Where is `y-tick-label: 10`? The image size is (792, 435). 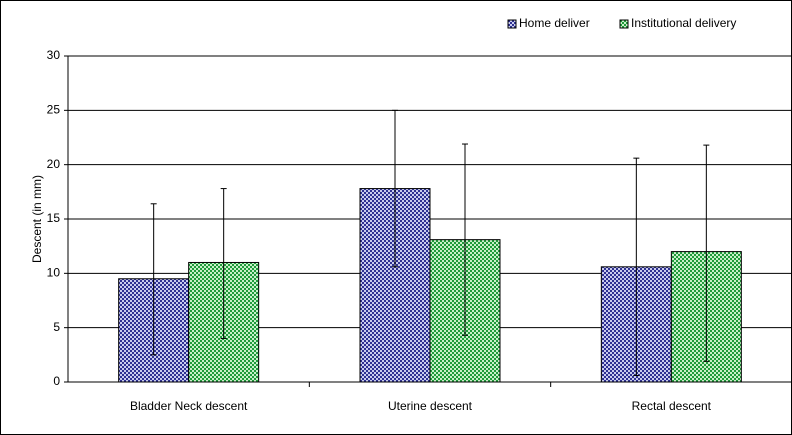 y-tick-label: 10 is located at coordinates (54, 273).